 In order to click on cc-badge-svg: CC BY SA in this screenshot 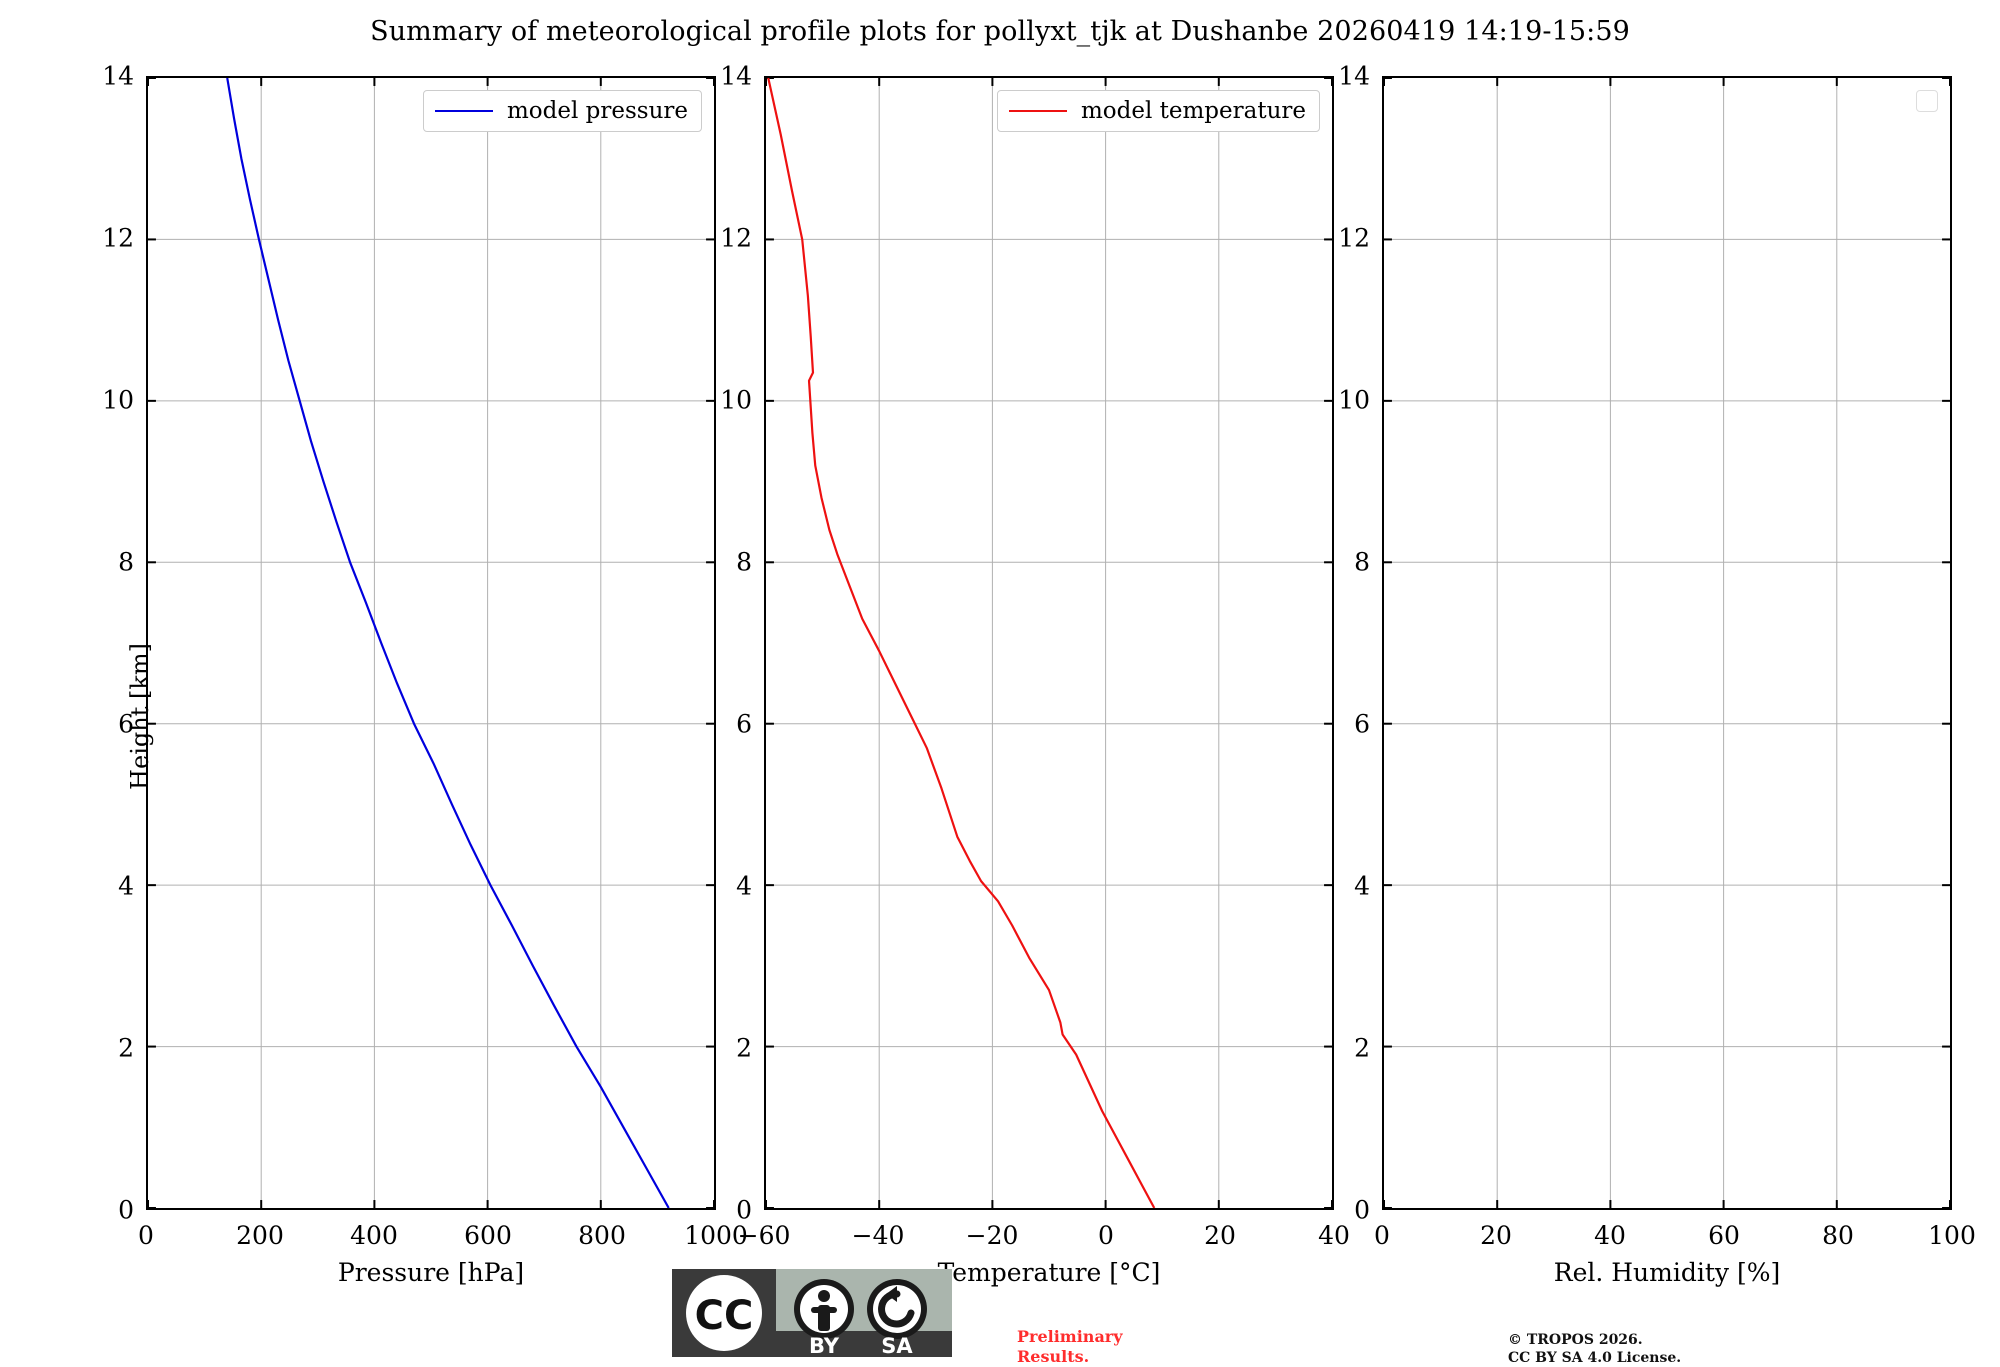, I will do `click(812, 1313)`.